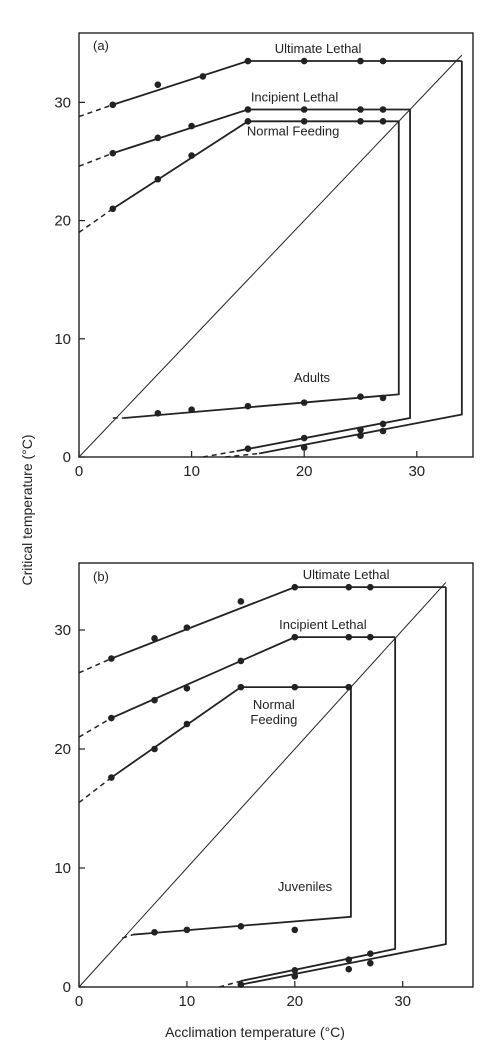 The image size is (483, 1047). What do you see at coordinates (79, 471) in the screenshot?
I see `x-tick-label-a-0: 0` at bounding box center [79, 471].